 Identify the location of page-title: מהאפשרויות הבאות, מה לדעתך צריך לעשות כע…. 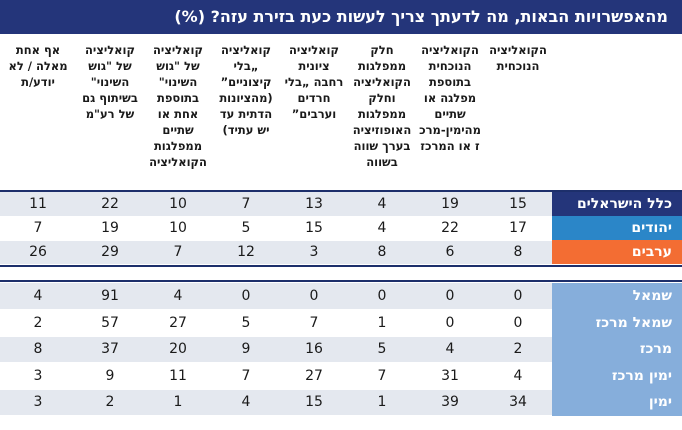
(341, 17).